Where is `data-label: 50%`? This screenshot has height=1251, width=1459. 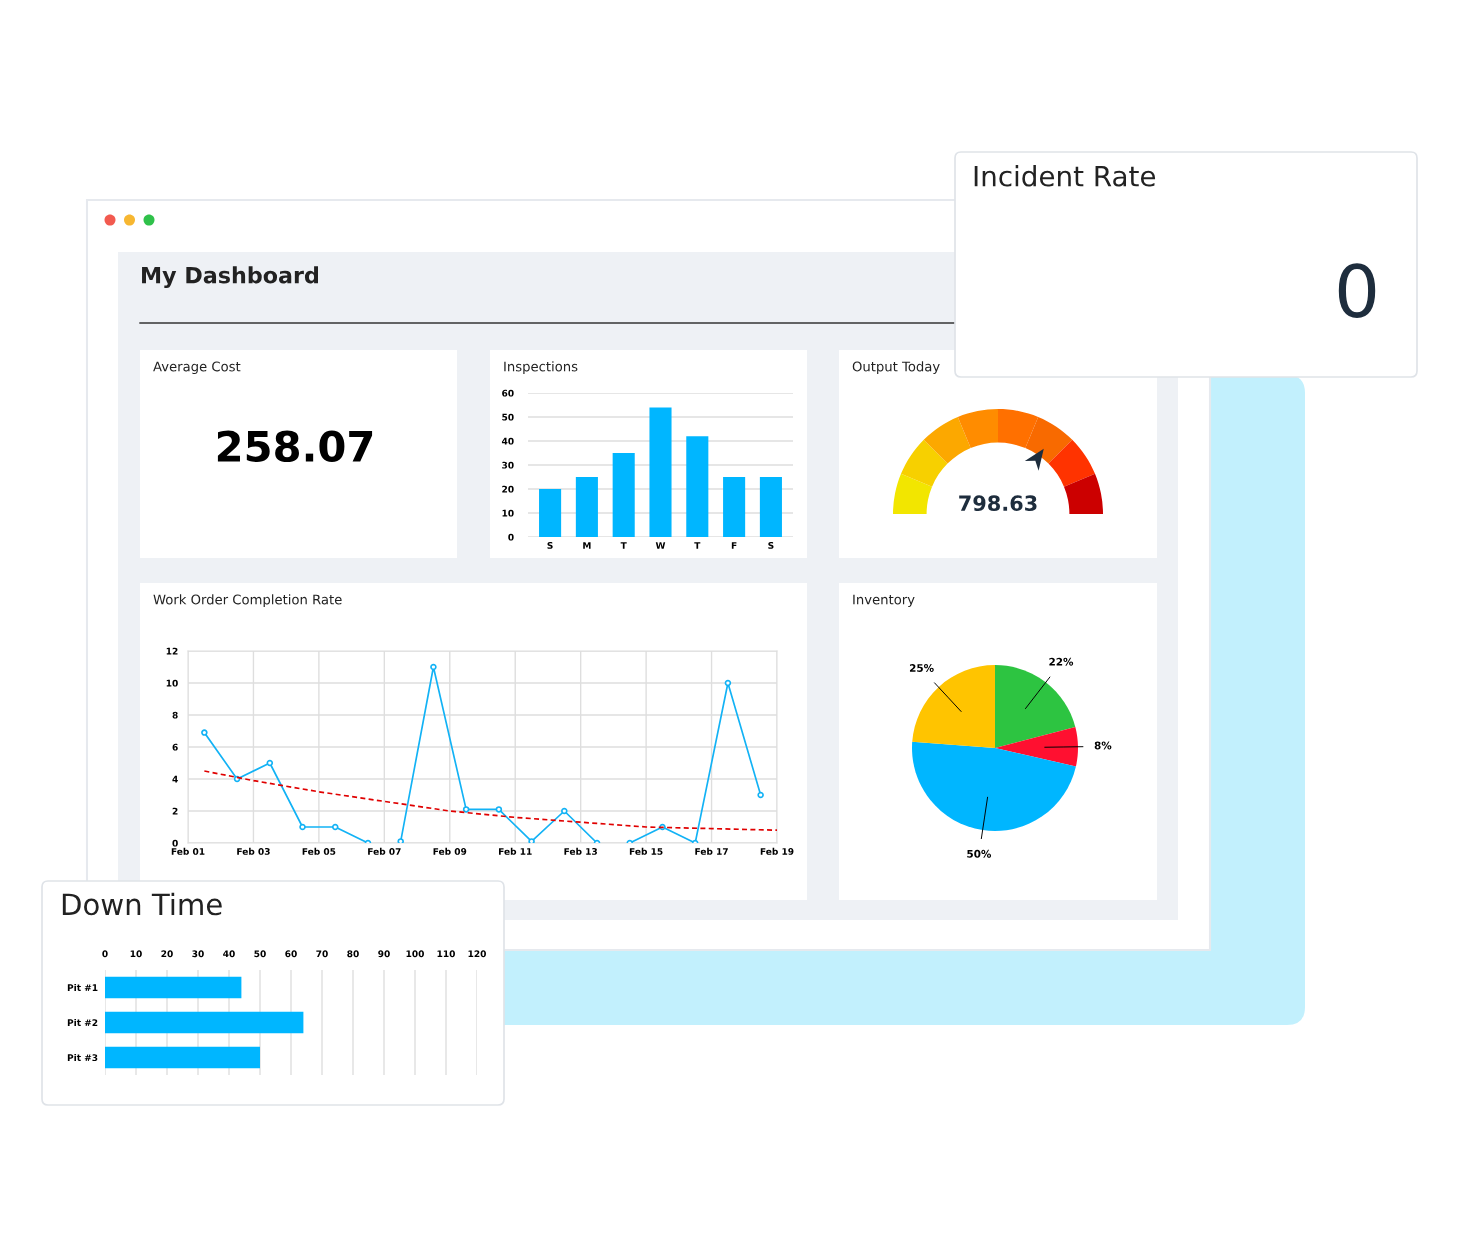
data-label: 50% is located at coordinates (979, 853).